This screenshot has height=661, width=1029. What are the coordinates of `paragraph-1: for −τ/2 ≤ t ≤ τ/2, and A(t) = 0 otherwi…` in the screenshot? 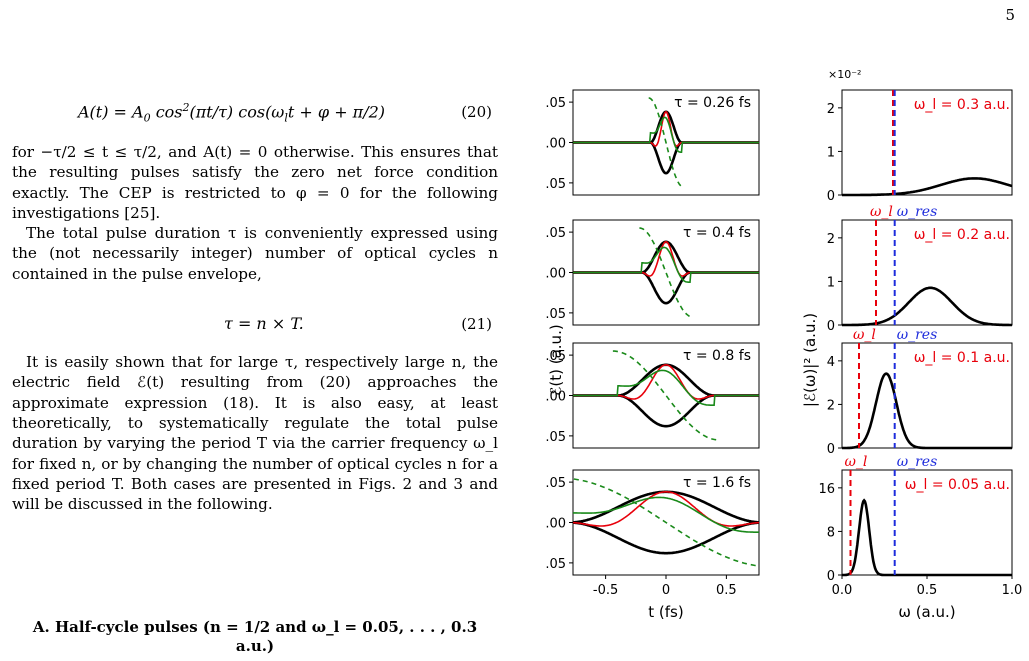 It's located at (255, 182).